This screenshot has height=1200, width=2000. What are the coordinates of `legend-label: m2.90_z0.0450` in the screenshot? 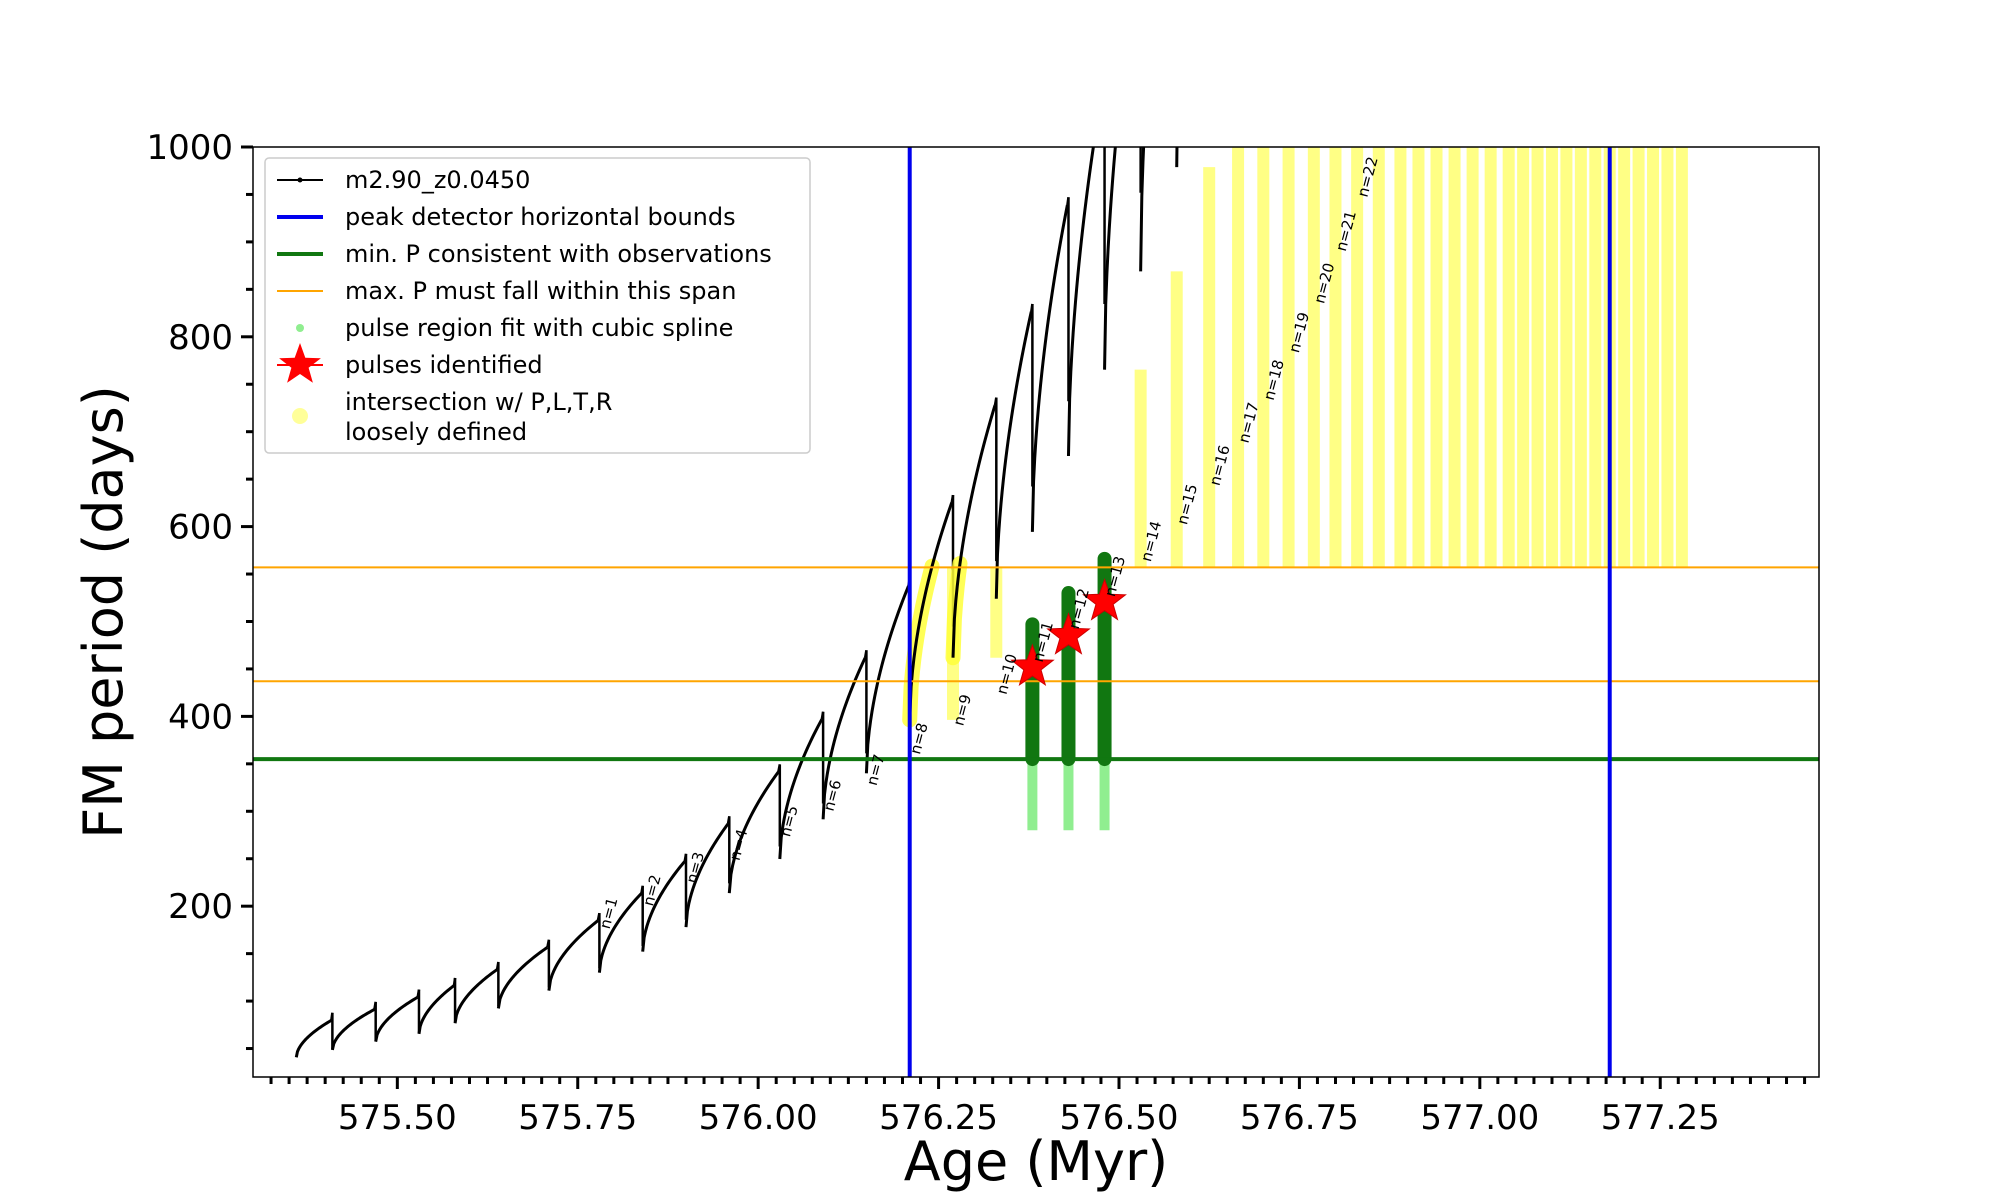 It's located at (437, 180).